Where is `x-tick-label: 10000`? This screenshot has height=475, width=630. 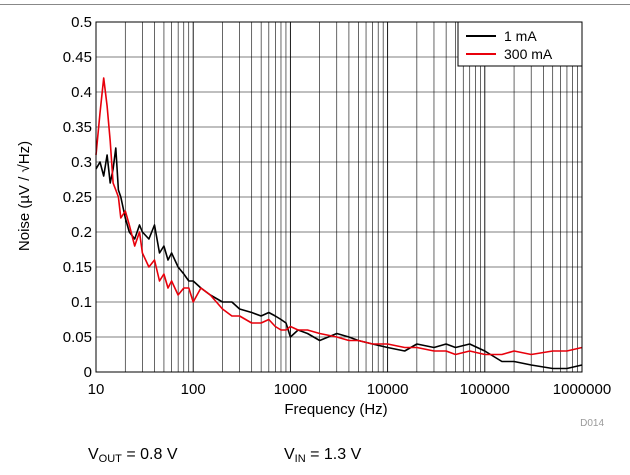
x-tick-label: 10000 is located at coordinates (388, 389).